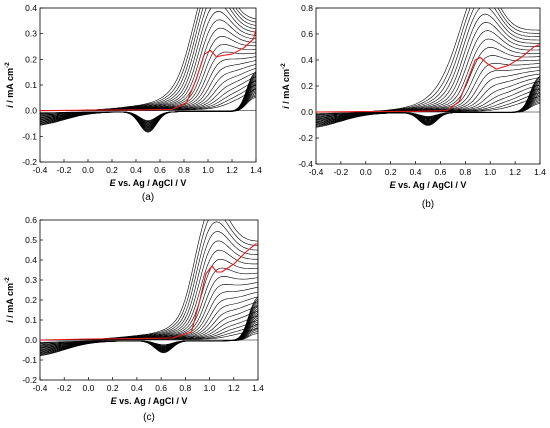 The image size is (550, 428). I want to click on plot-frame, so click(148, 85).